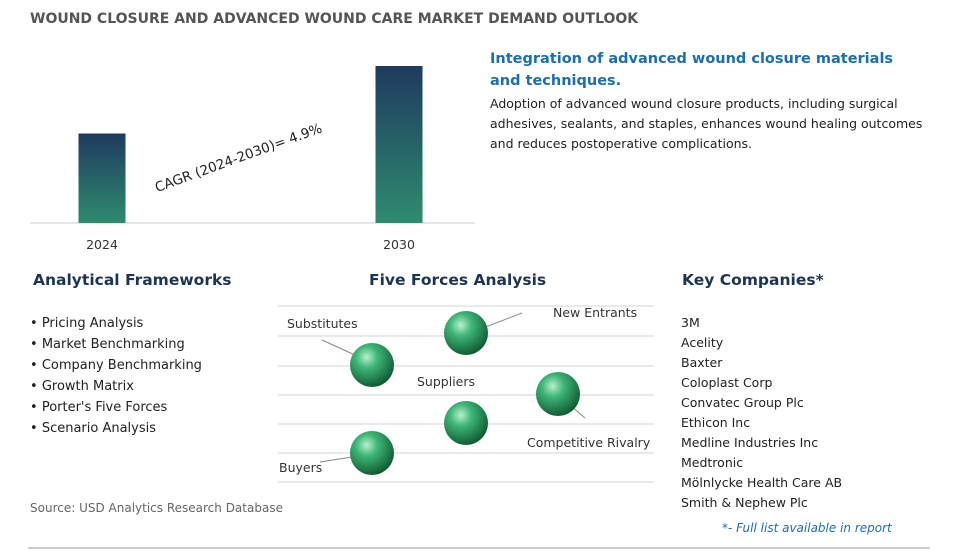 This screenshot has height=559, width=958. I want to click on item-text: Convatec Group Plc, so click(742, 402).